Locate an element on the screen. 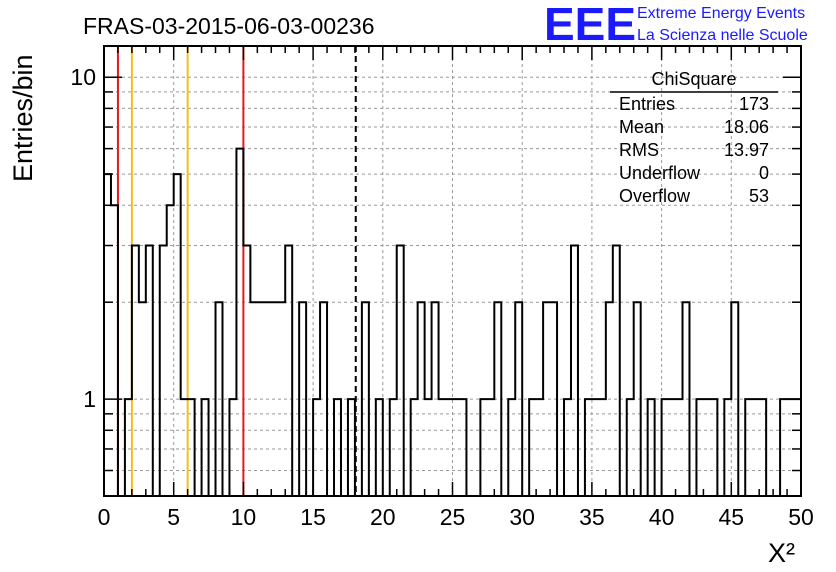 The height and width of the screenshot is (572, 836). stats-name: ChiSquare is located at coordinates (693, 79).